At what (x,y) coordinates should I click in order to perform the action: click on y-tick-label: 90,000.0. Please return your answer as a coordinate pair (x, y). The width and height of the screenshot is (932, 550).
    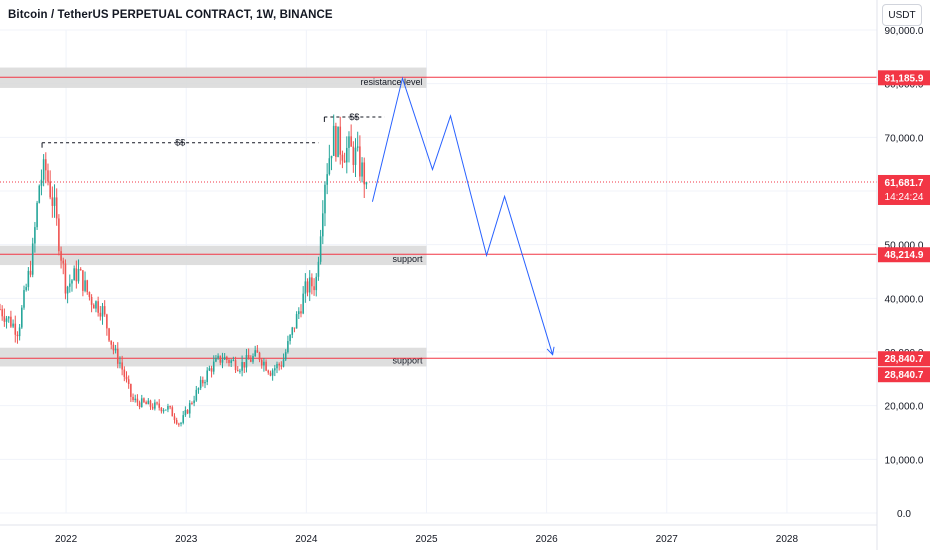
    Looking at the image, I should click on (904, 31).